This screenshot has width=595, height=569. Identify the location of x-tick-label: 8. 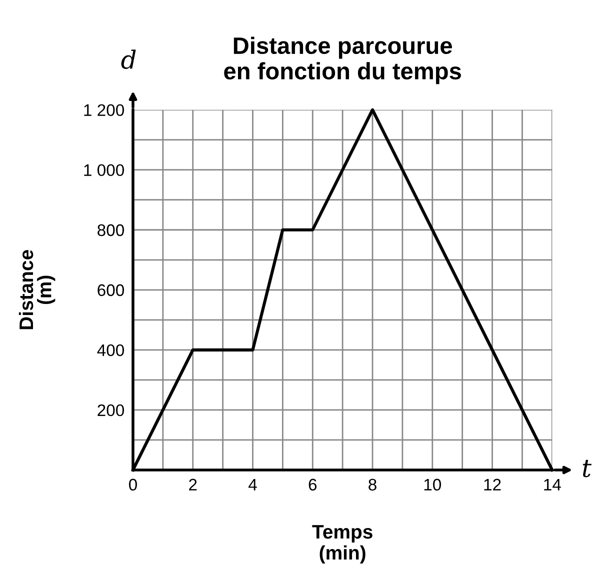
(372, 484).